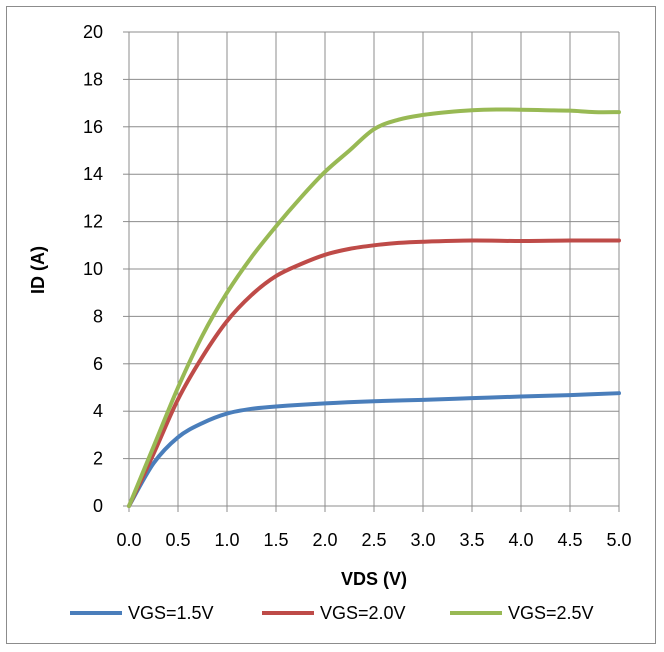 The width and height of the screenshot is (664, 652). Describe the element at coordinates (171, 613) in the screenshot. I see `legend-label-1: VGS=1.5V` at that location.